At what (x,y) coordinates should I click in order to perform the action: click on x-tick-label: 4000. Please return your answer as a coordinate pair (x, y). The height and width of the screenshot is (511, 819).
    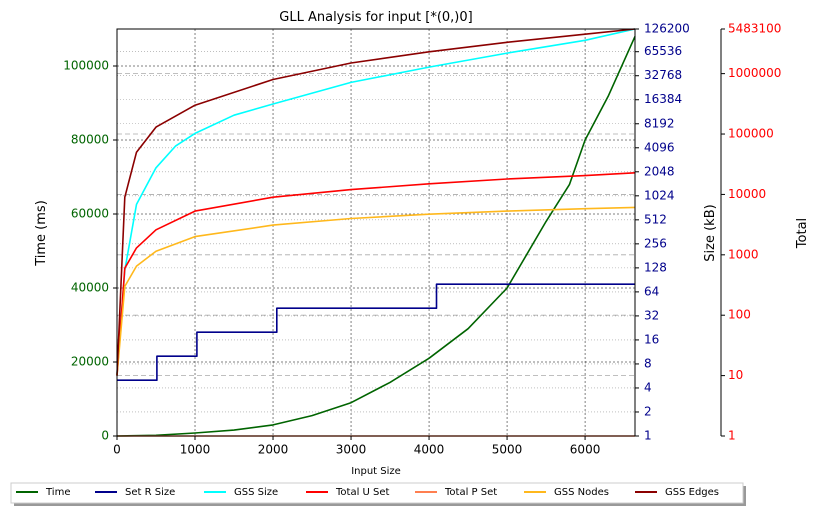
    Looking at the image, I should click on (429, 450).